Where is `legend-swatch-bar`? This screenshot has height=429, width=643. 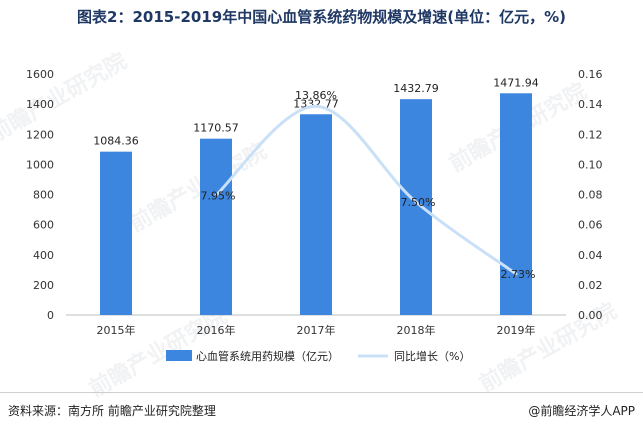 legend-swatch-bar is located at coordinates (179, 355).